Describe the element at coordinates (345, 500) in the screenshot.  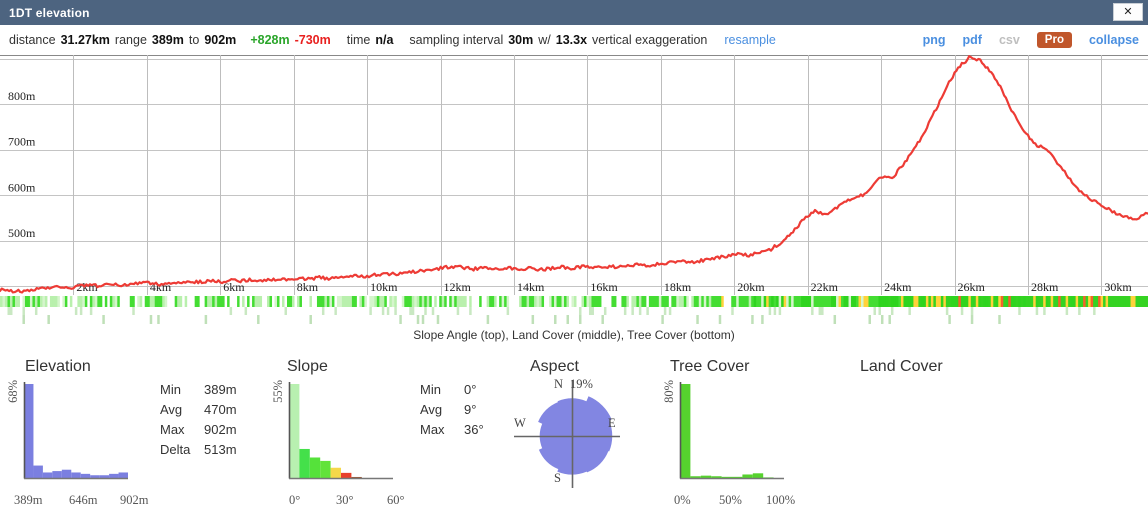
I see `slope-xtick-1: 30°` at that location.